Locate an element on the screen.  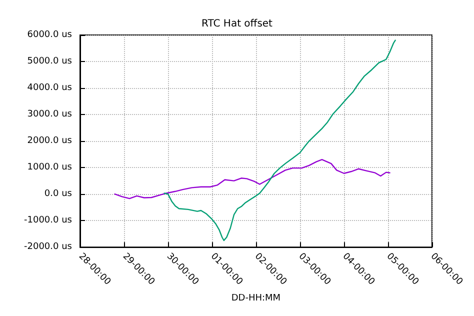
y-tick-label: 5000.0 us is located at coordinates (49, 61).